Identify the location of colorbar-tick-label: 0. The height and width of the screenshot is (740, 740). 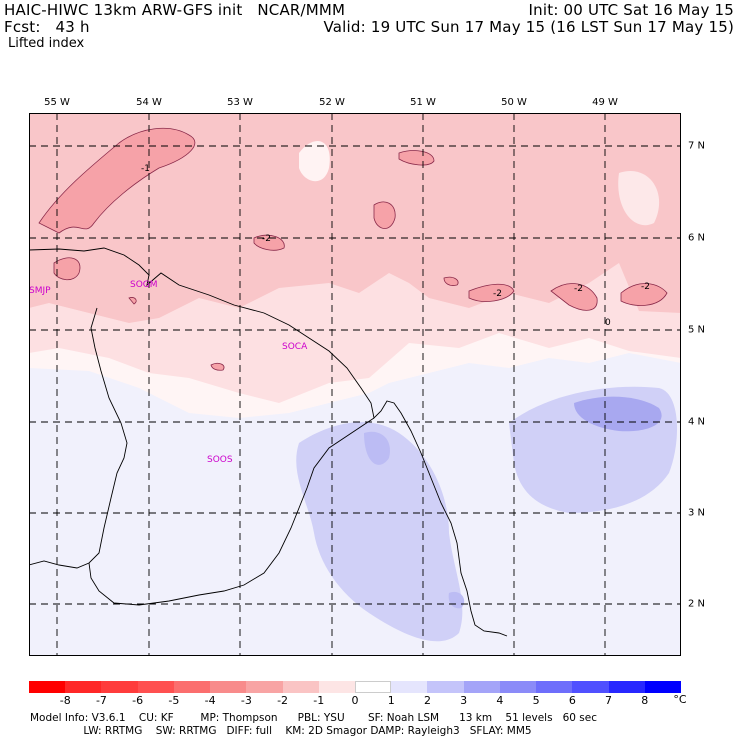
(355, 700).